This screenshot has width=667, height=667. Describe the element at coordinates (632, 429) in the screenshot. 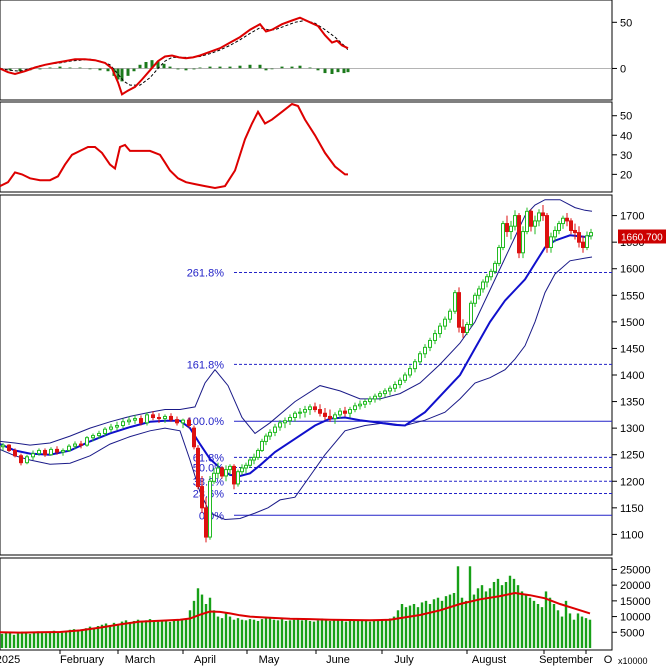

I see `tick-label: 1300` at that location.